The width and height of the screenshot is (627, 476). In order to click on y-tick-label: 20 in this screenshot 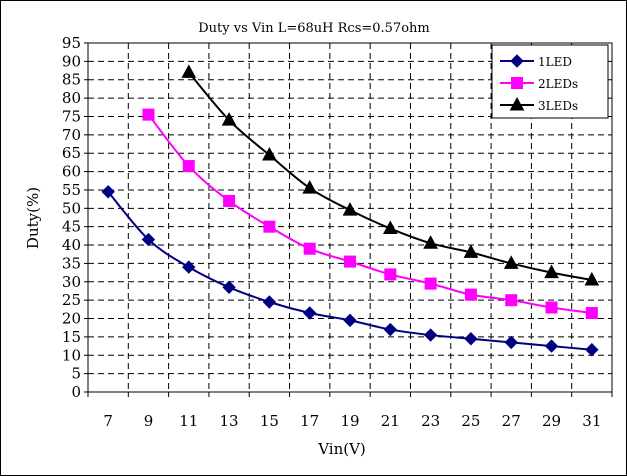, I will do `click(71, 319)`.